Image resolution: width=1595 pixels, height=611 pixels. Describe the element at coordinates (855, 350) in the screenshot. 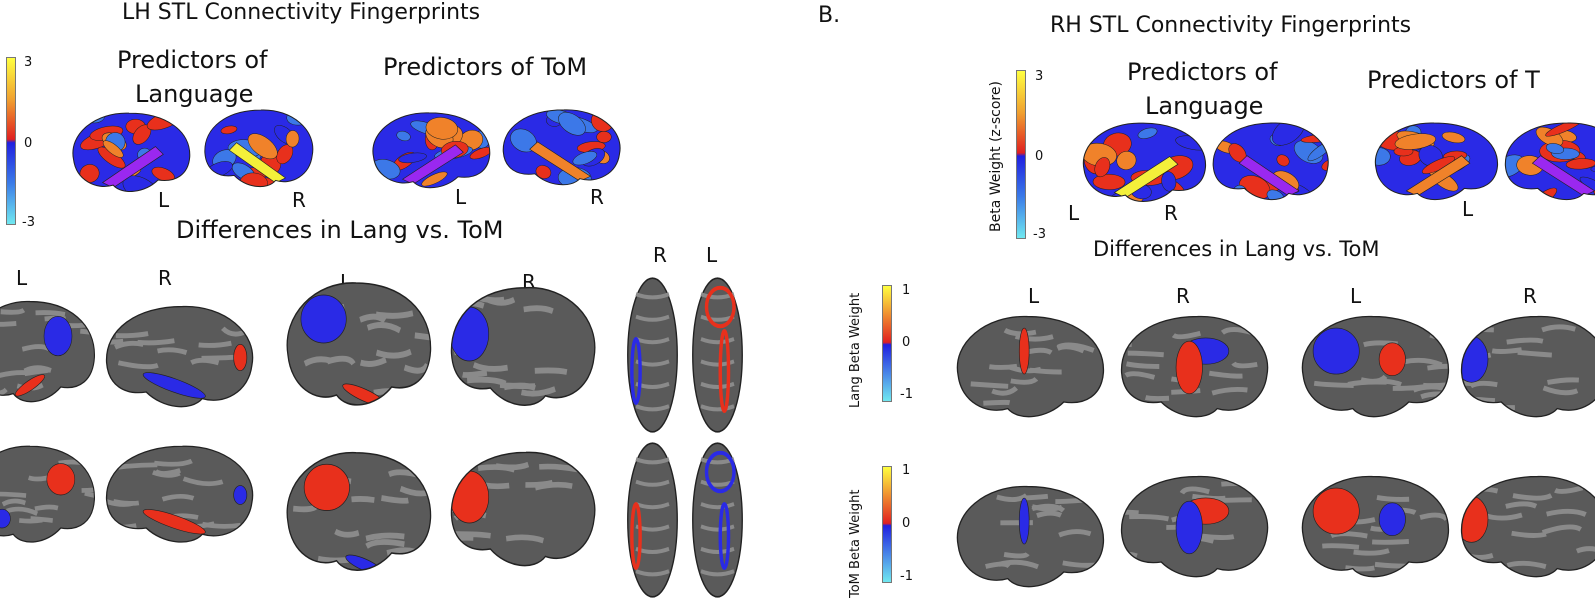

I see `lang-colorbar-label: Lang Beta Weight` at that location.